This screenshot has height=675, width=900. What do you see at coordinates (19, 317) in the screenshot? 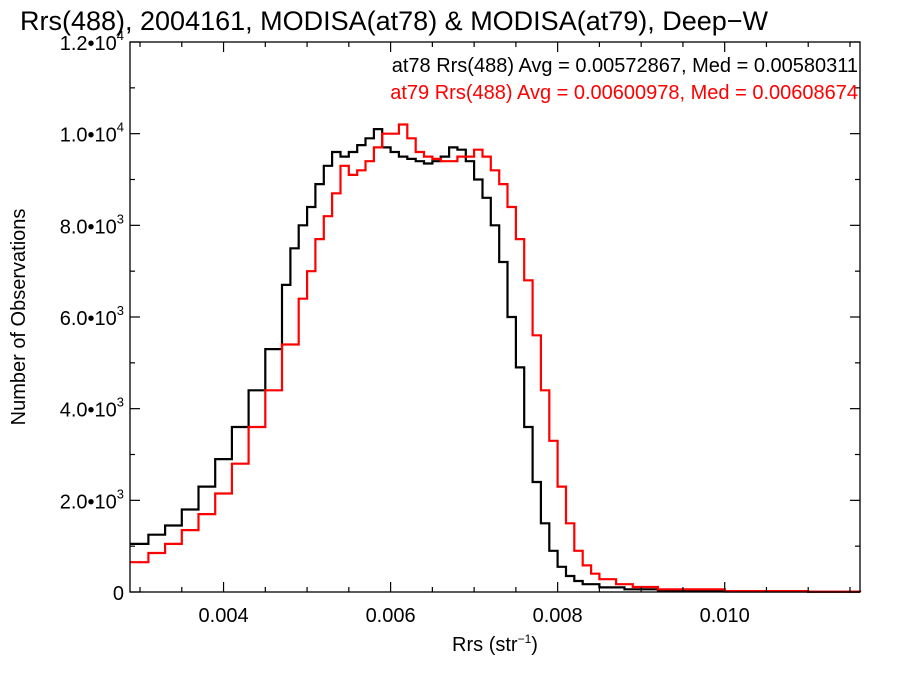
I see `y-axis-label: Number of Observations` at bounding box center [19, 317].